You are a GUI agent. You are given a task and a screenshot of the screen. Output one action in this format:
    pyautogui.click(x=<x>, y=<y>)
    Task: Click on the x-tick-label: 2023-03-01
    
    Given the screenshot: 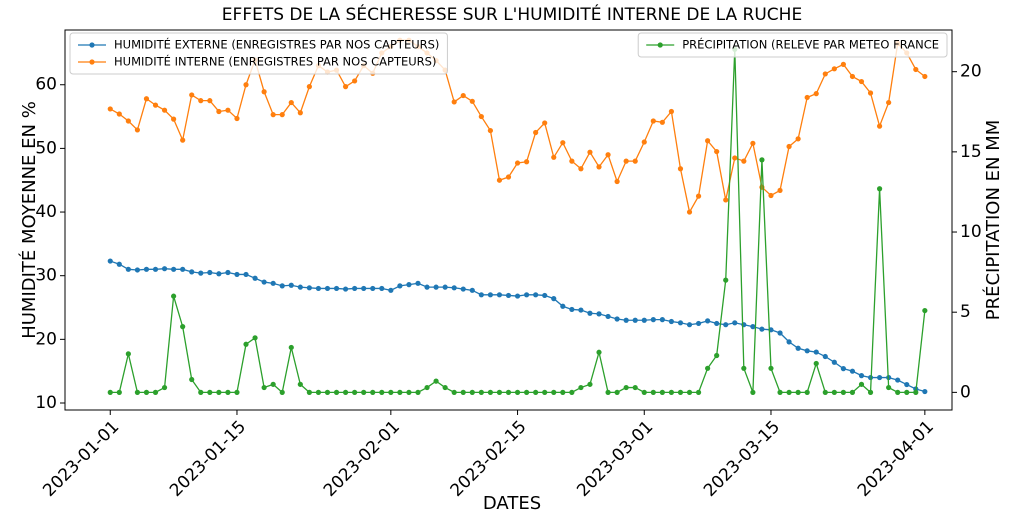 What is the action you would take?
    pyautogui.click(x=615, y=459)
    